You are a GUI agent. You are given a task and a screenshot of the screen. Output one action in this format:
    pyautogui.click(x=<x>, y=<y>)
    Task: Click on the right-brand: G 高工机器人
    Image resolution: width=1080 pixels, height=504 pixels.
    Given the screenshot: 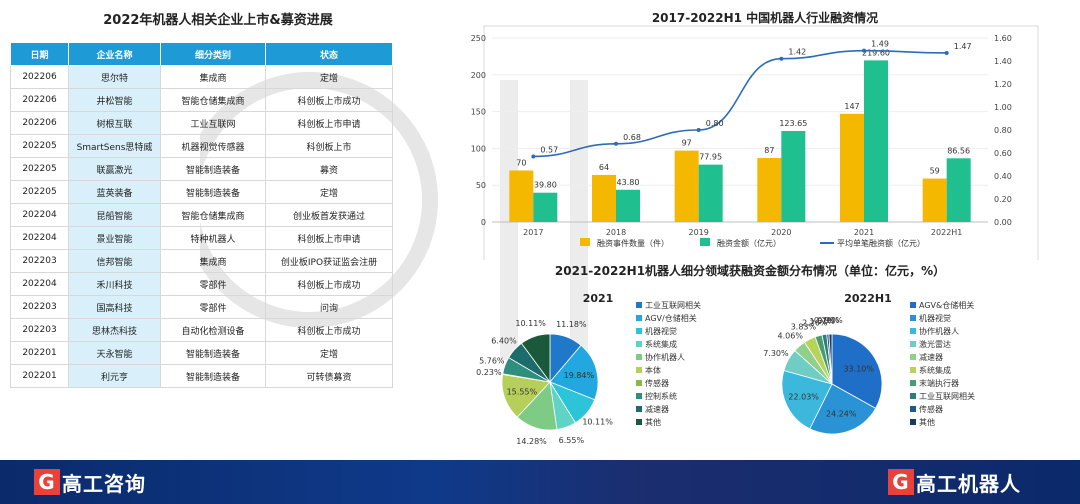 What is the action you would take?
    pyautogui.click(x=954, y=482)
    